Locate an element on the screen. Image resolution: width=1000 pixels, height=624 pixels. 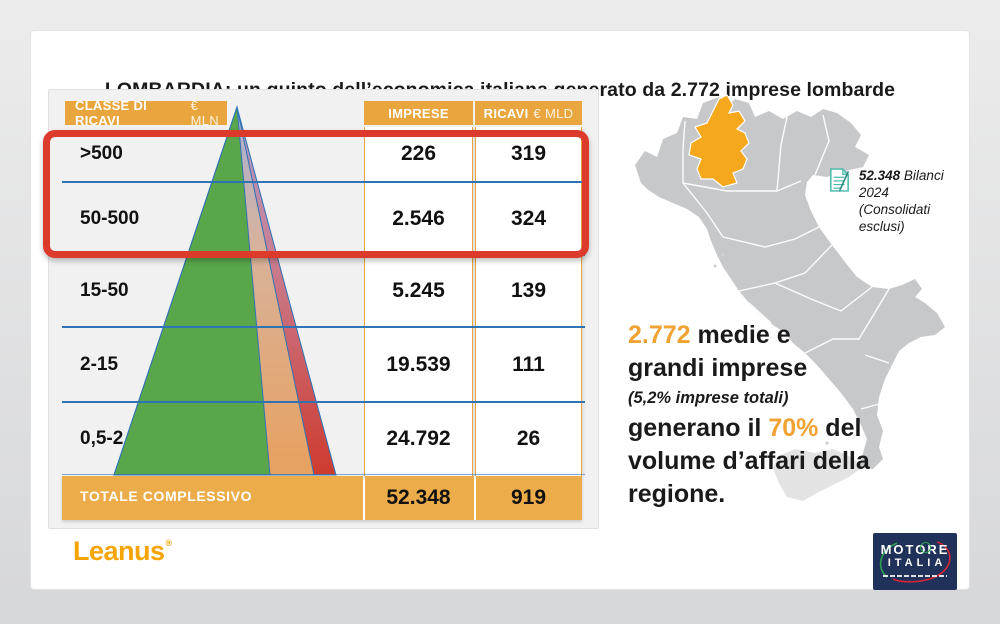
green-ring-icon is located at coordinates (925, 547).